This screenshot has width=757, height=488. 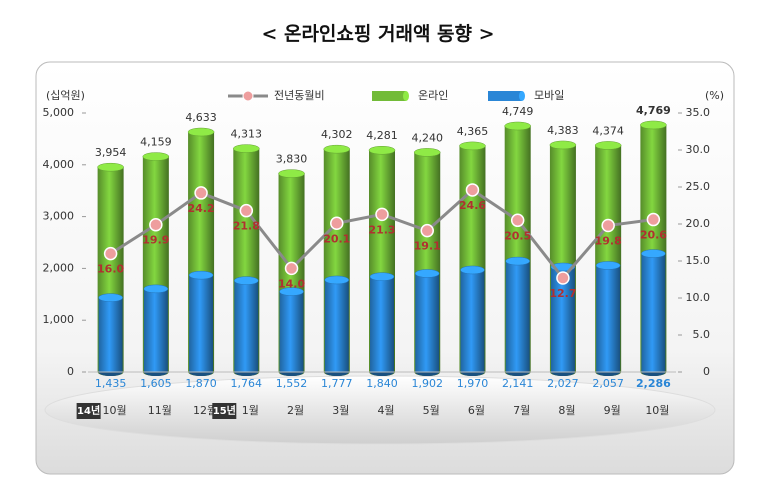 What do you see at coordinates (608, 240) in the screenshot?
I see `value-label: 19.8` at bounding box center [608, 240].